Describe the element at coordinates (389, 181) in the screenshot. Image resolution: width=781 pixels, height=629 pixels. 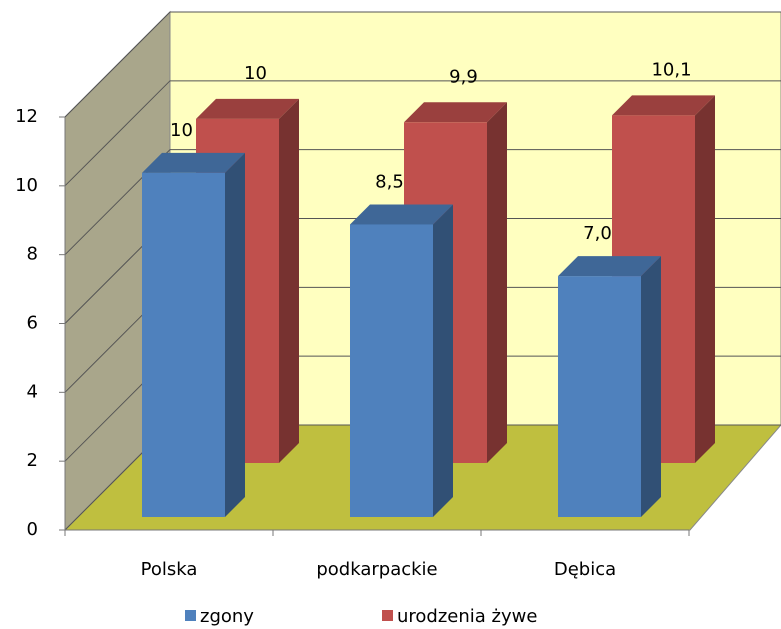
I see `data-label: 8,5` at that location.